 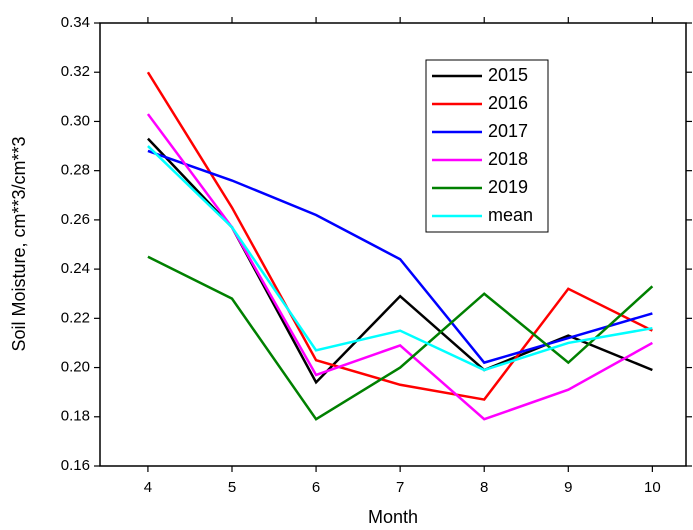 I want to click on y-tick-label: 0.30, so click(x=75, y=120).